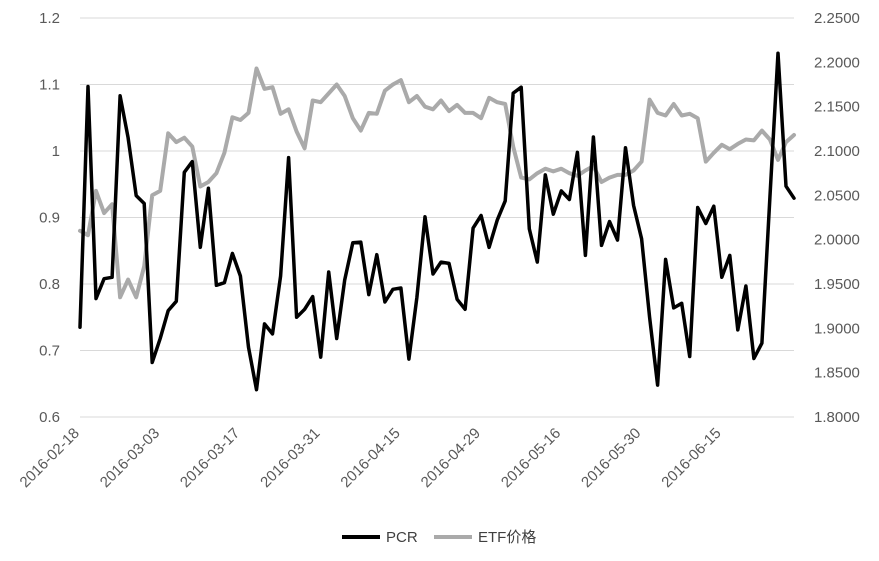 The width and height of the screenshot is (879, 561). I want to click on y-tick-label-right: 2.1000, so click(837, 151).